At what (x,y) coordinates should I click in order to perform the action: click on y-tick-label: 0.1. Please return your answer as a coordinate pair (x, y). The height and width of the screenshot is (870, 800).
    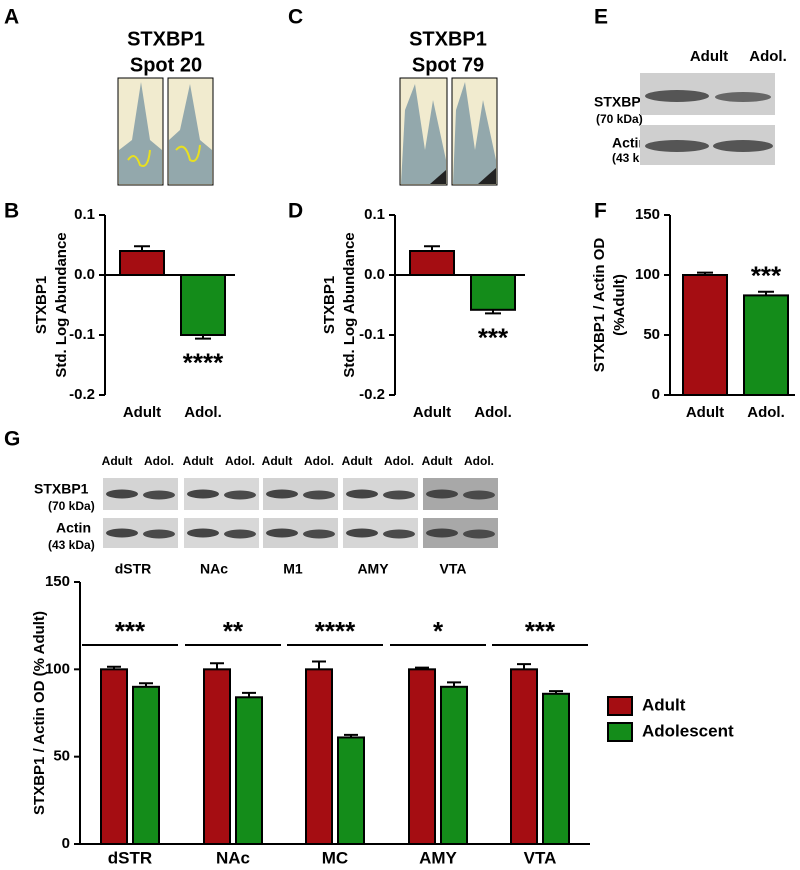
    Looking at the image, I should click on (84, 214).